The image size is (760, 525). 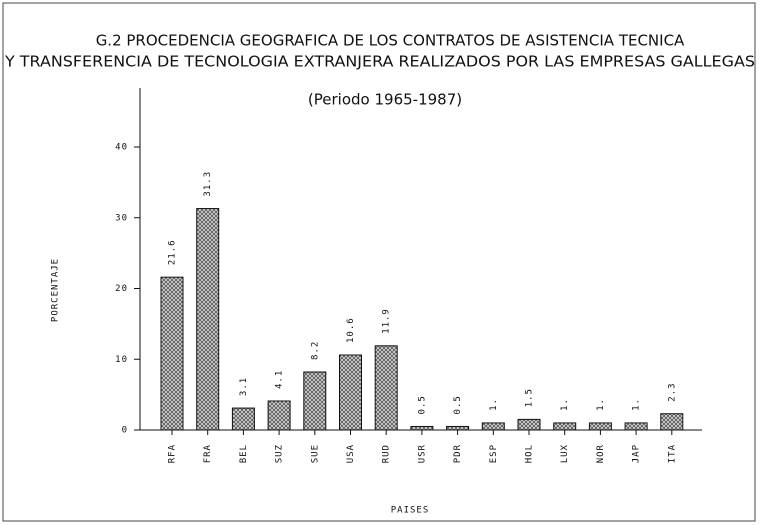 What do you see at coordinates (173, 453) in the screenshot?
I see `x-tick-label: RFA` at bounding box center [173, 453].